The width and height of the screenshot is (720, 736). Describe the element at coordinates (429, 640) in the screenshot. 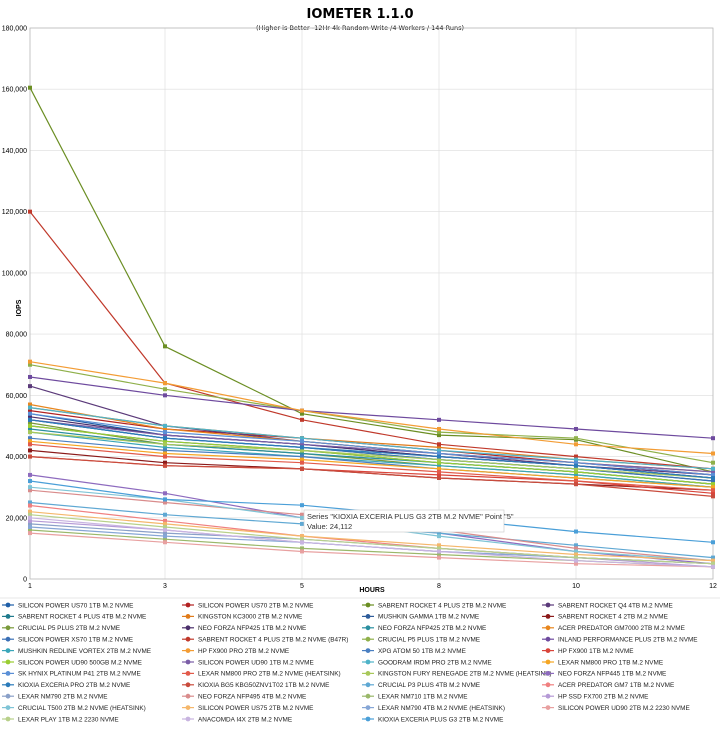

I see `legend-entry-label: CRUCIAL P5 PLUS 1TB M.2 NVME` at that location.